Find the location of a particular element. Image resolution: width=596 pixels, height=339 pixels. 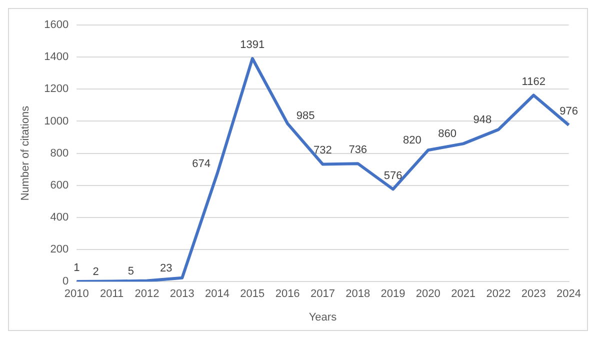

data-label: 674 is located at coordinates (201, 164).